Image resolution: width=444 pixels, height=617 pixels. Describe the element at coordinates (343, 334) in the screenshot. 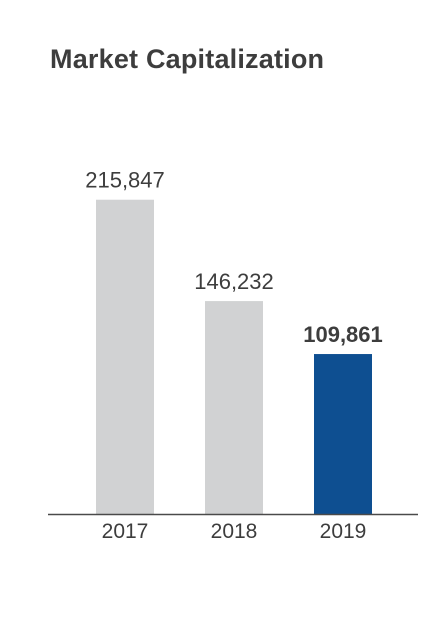

I see `data-label-2019: 109,861` at that location.